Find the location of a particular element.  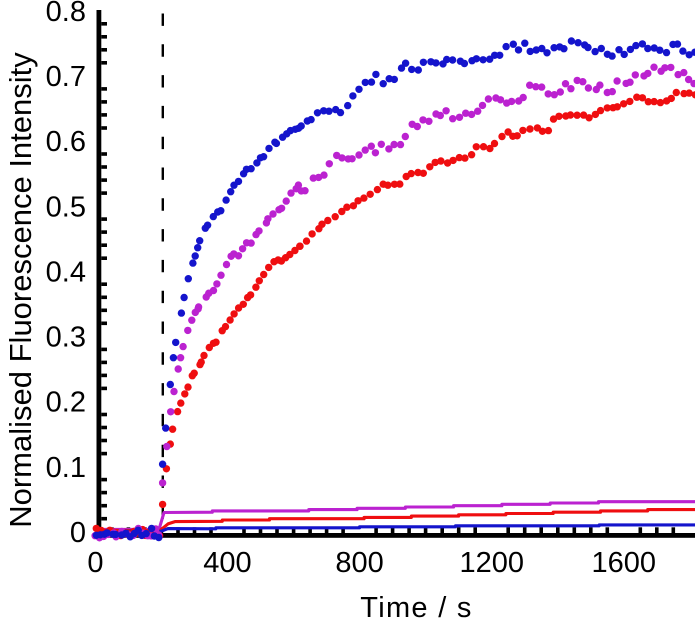

svg-text:Normalised Fluorescence Intens: Normalised Fluorescence Intensity is located at coordinates (20, 290).